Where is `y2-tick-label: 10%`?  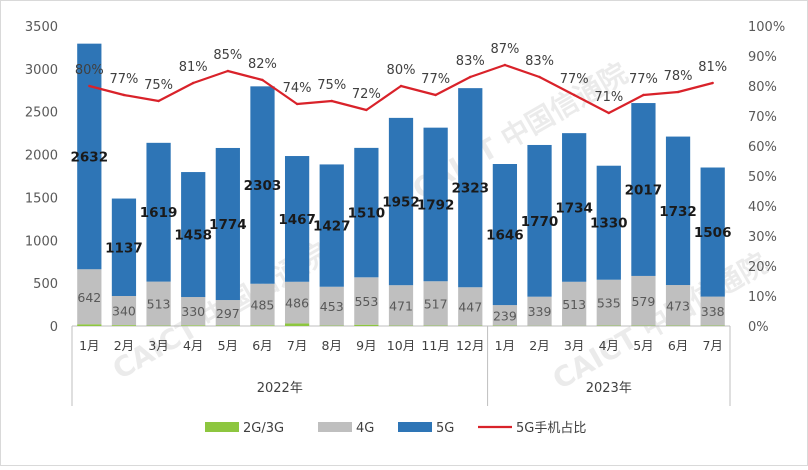 y2-tick-label: 10% is located at coordinates (762, 297).